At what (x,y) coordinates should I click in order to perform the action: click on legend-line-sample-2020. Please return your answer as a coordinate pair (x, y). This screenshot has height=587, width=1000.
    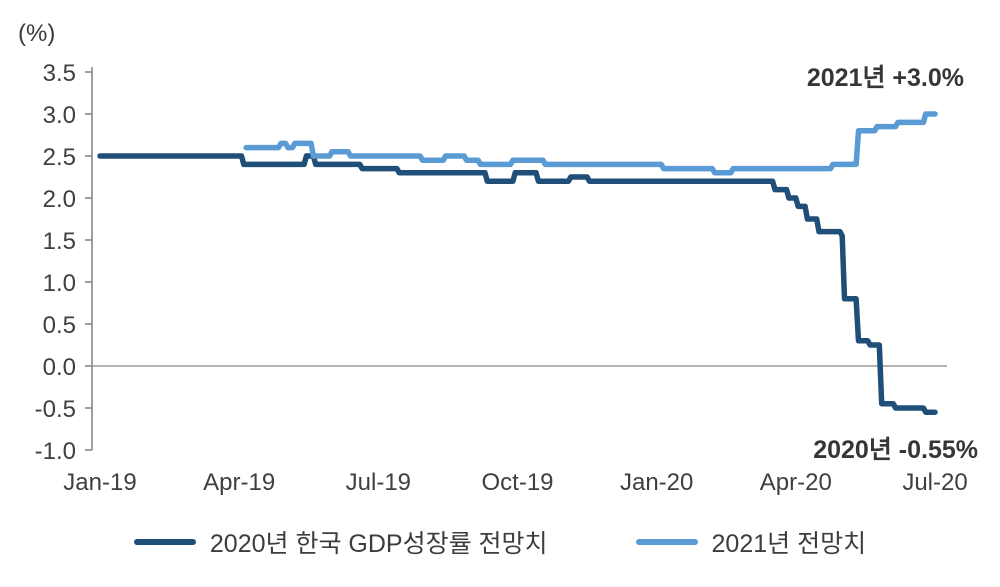
    Looking at the image, I should click on (164, 542).